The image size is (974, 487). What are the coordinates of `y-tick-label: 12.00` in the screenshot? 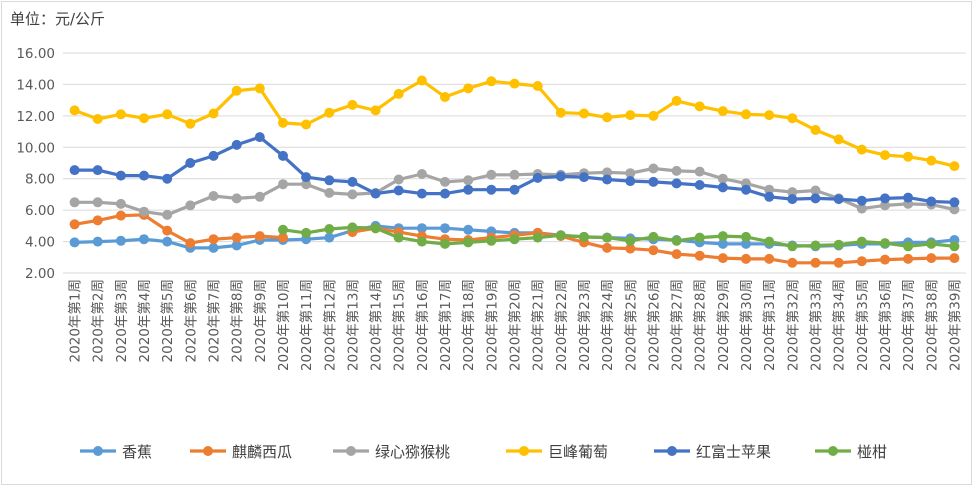 It's located at (35, 117).